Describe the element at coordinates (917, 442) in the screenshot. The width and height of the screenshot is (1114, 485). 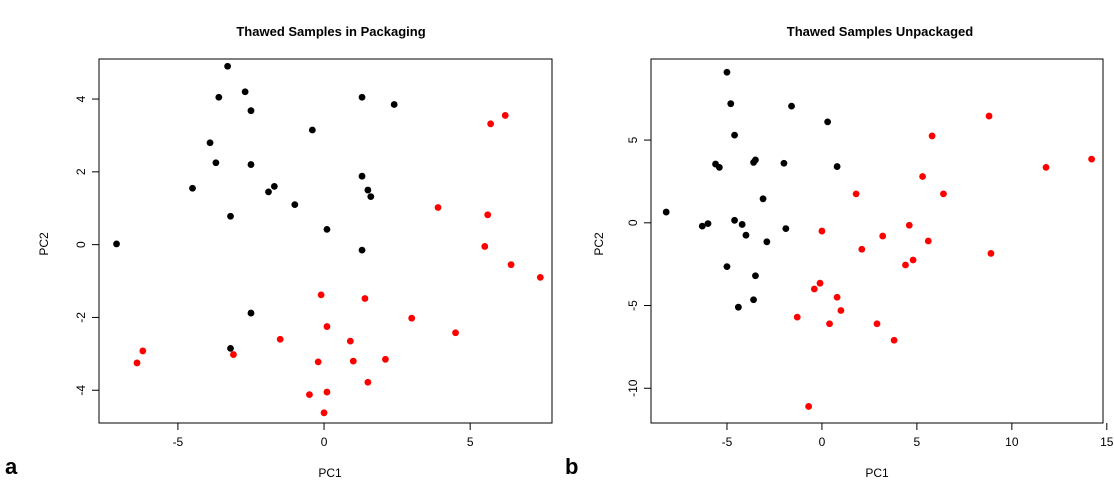
I see `x-tick-label-b-2: 5` at that location.